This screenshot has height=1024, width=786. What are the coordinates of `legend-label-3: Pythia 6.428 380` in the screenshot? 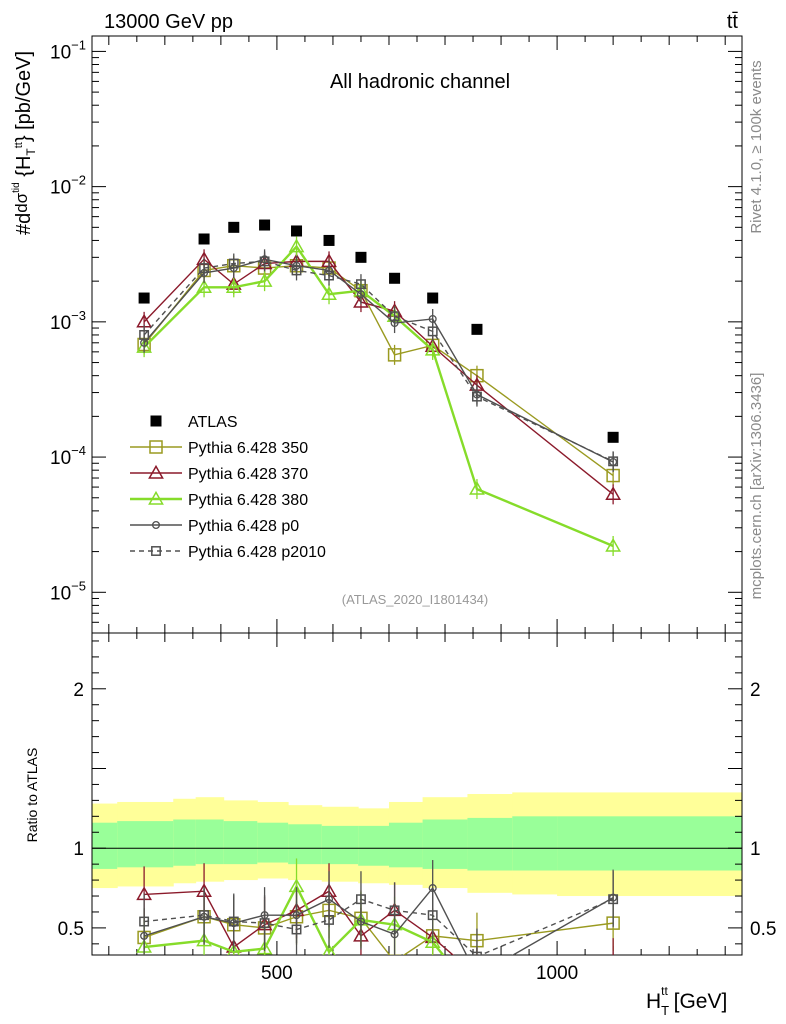 It's located at (248, 500).